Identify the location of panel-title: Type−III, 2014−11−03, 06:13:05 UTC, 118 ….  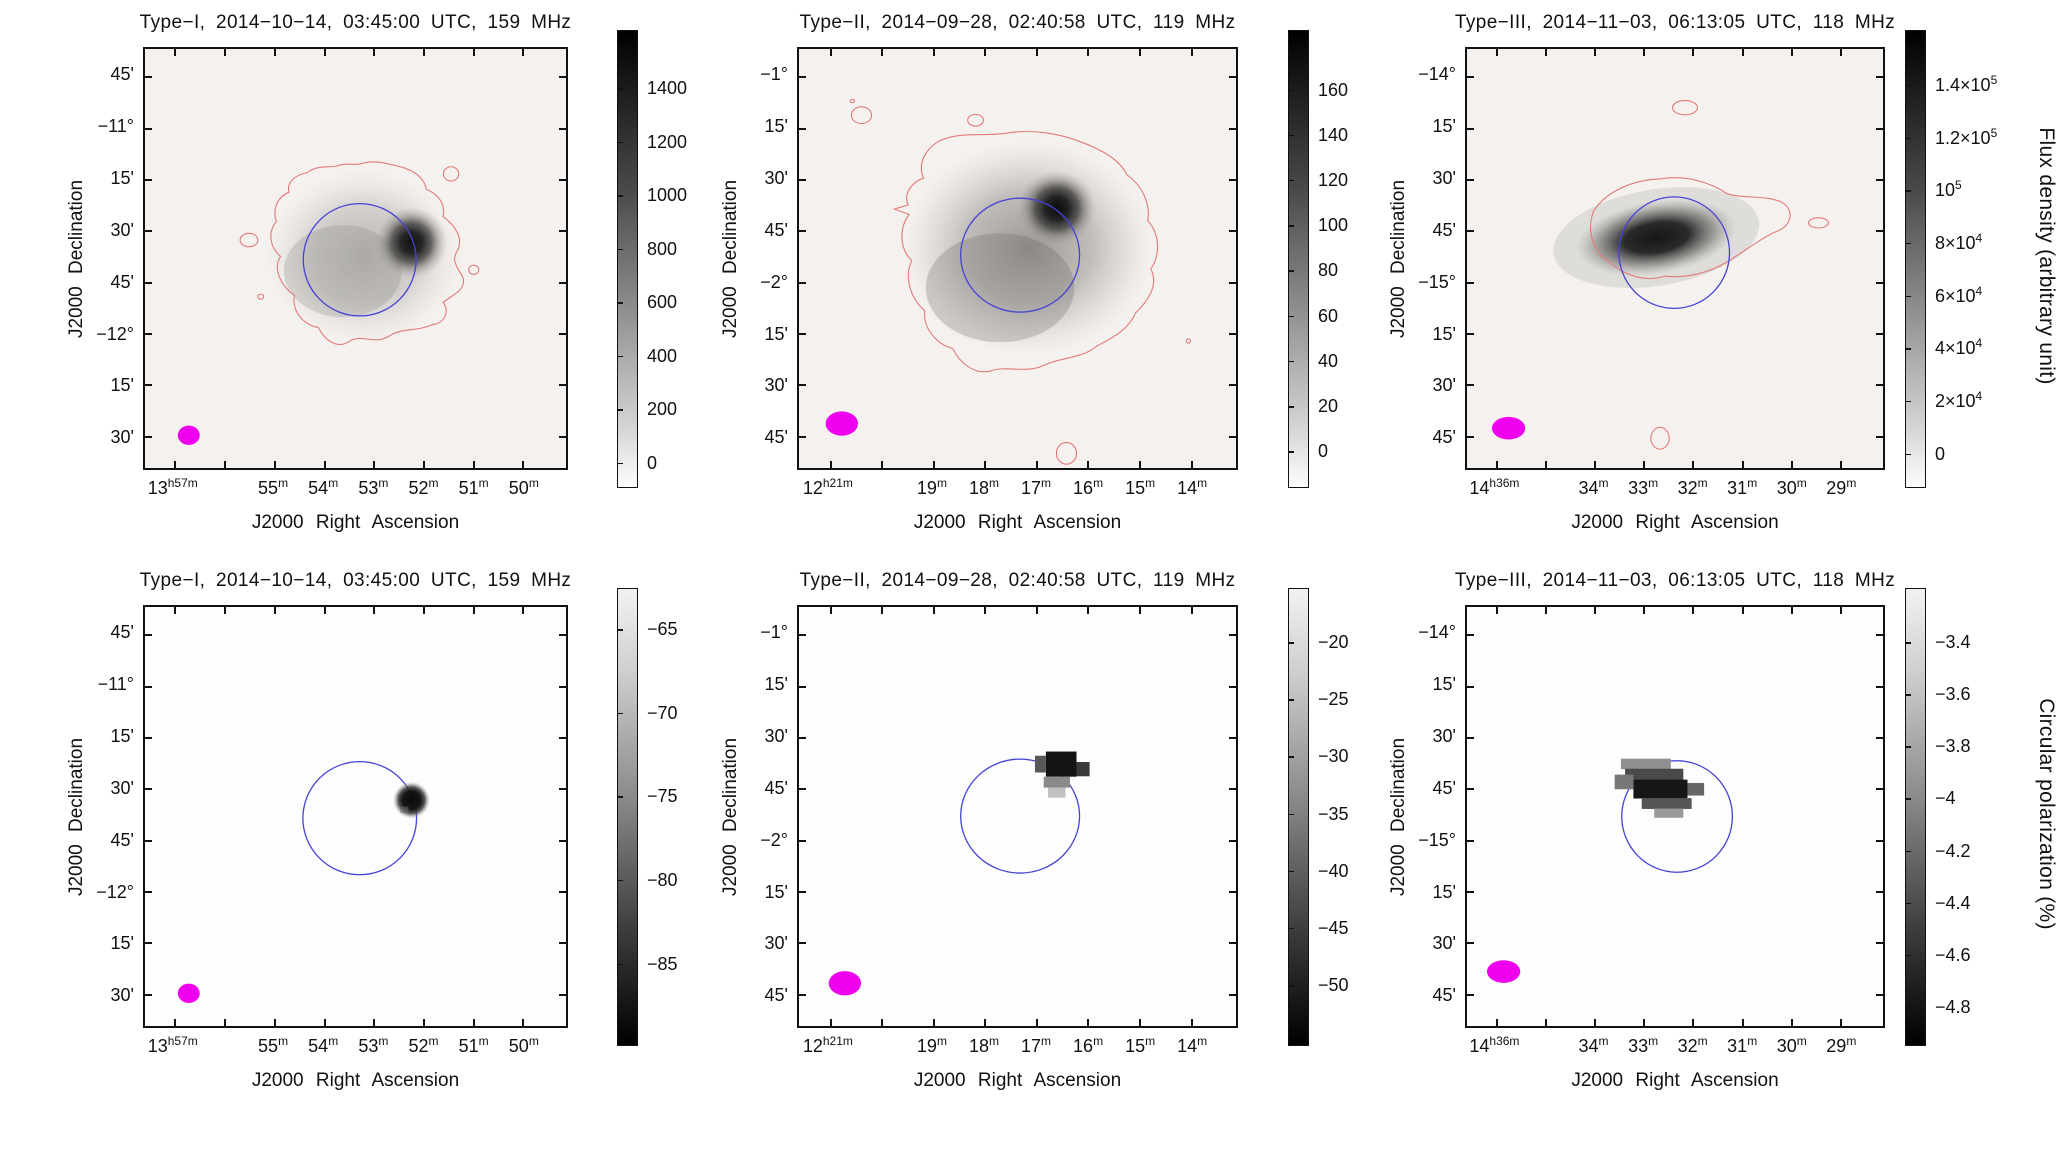
(1675, 580).